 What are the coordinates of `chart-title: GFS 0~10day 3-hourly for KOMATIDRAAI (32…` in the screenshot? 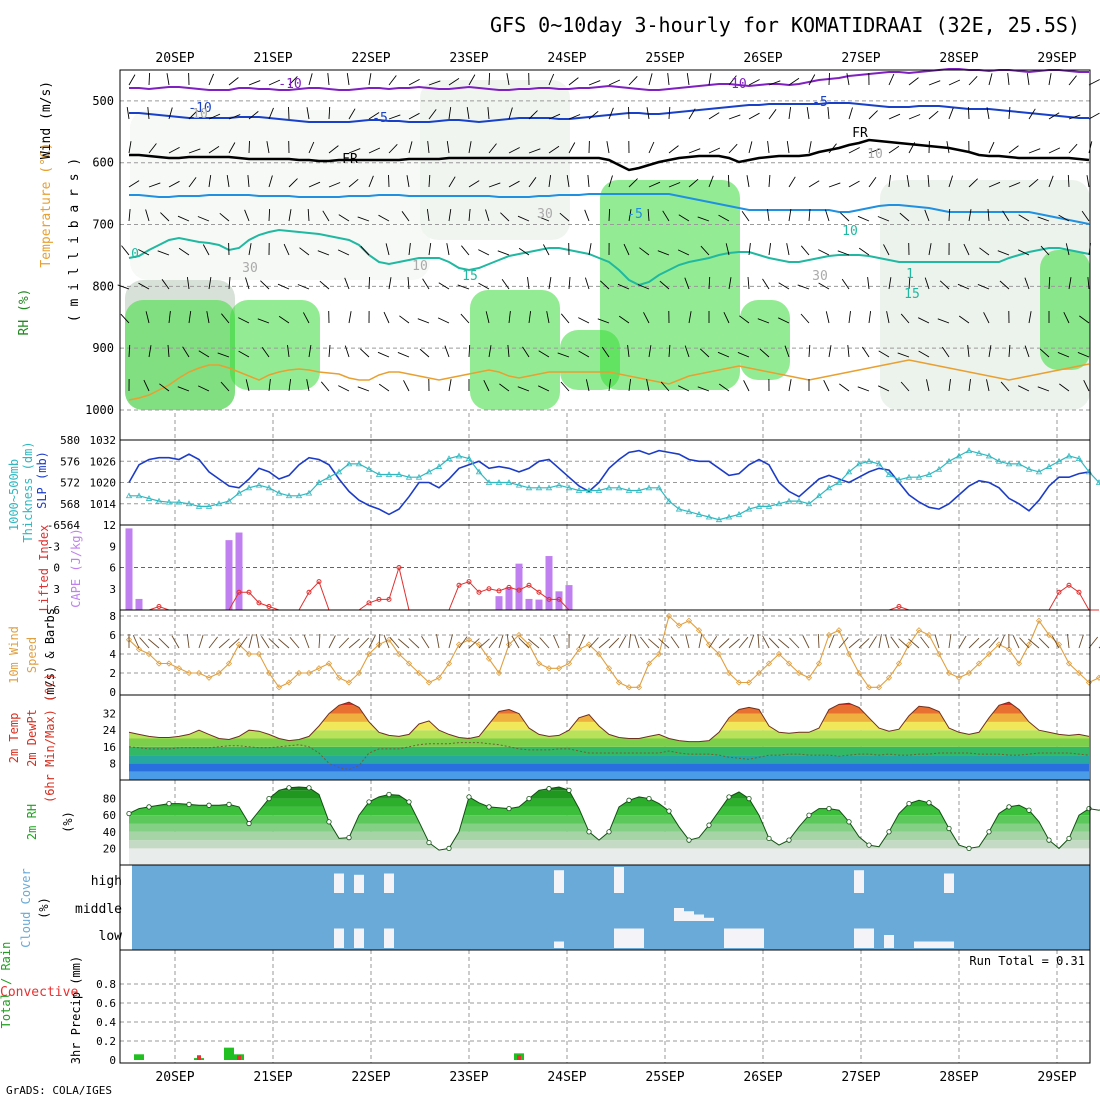 It's located at (785, 25).